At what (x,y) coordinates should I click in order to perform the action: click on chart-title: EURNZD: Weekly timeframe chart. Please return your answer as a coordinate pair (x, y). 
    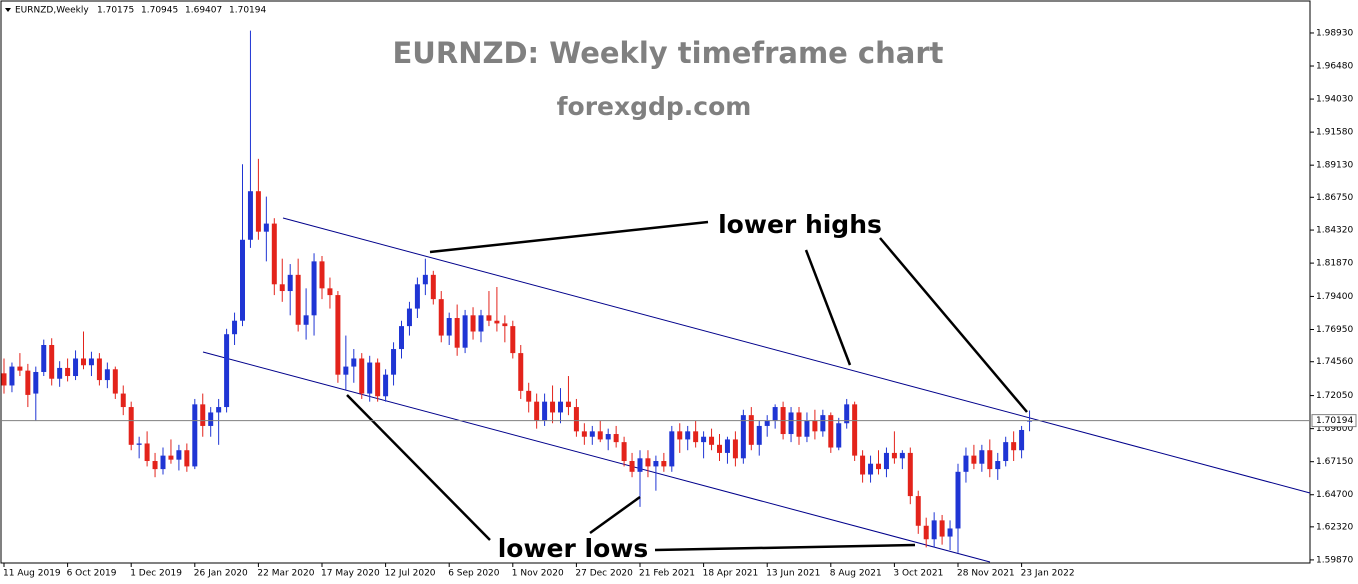
    Looking at the image, I should click on (668, 53).